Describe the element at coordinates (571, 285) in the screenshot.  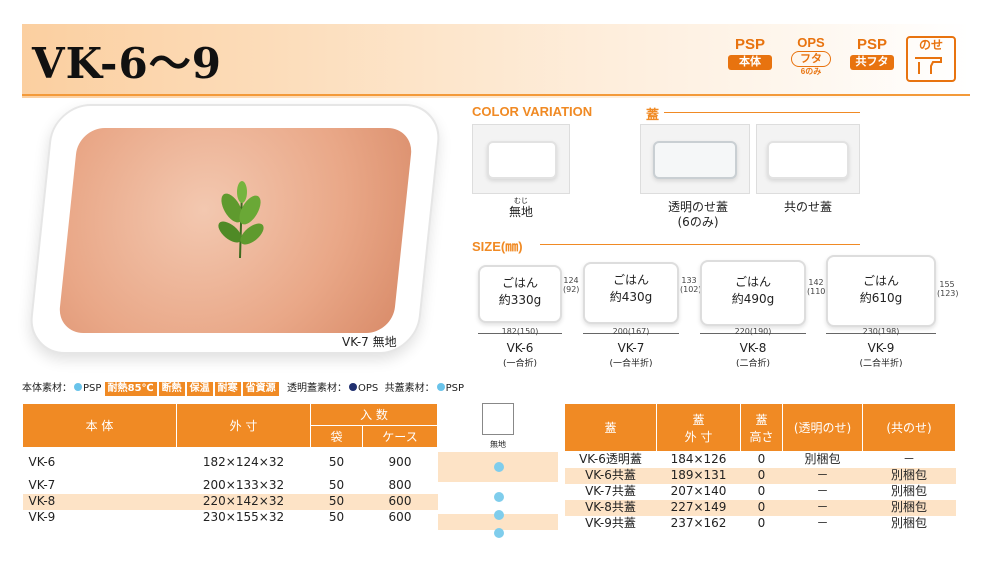
I see `height-dim: 124 (92)` at that location.